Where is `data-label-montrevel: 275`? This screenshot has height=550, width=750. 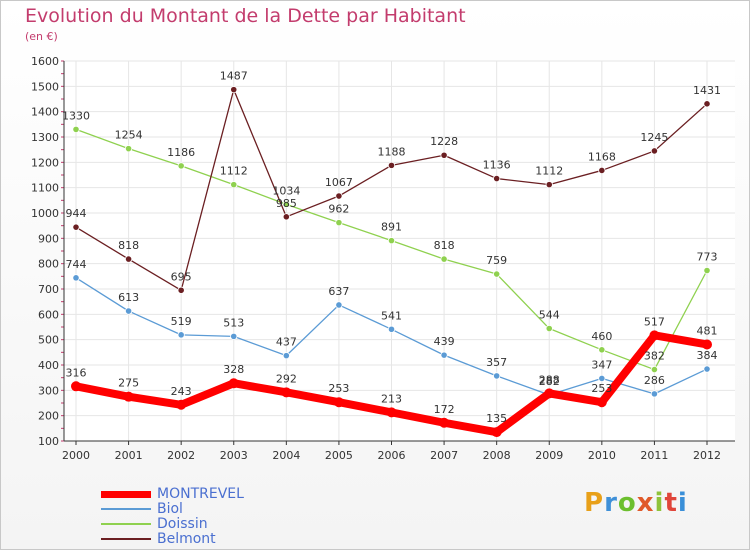 data-label-montrevel: 275 is located at coordinates (128, 383).